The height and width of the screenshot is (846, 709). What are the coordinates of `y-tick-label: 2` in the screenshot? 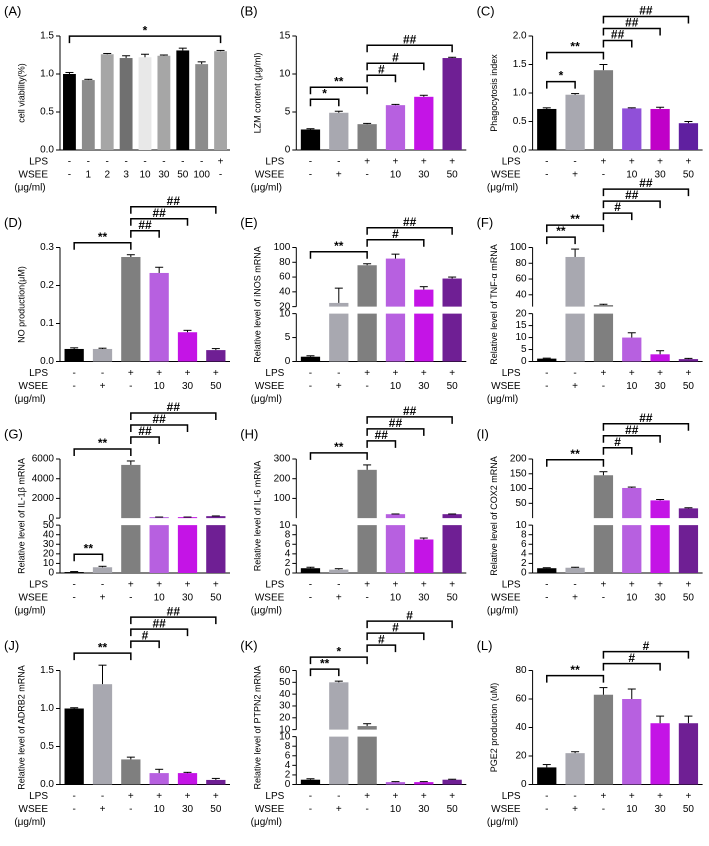 It's located at (288, 563).